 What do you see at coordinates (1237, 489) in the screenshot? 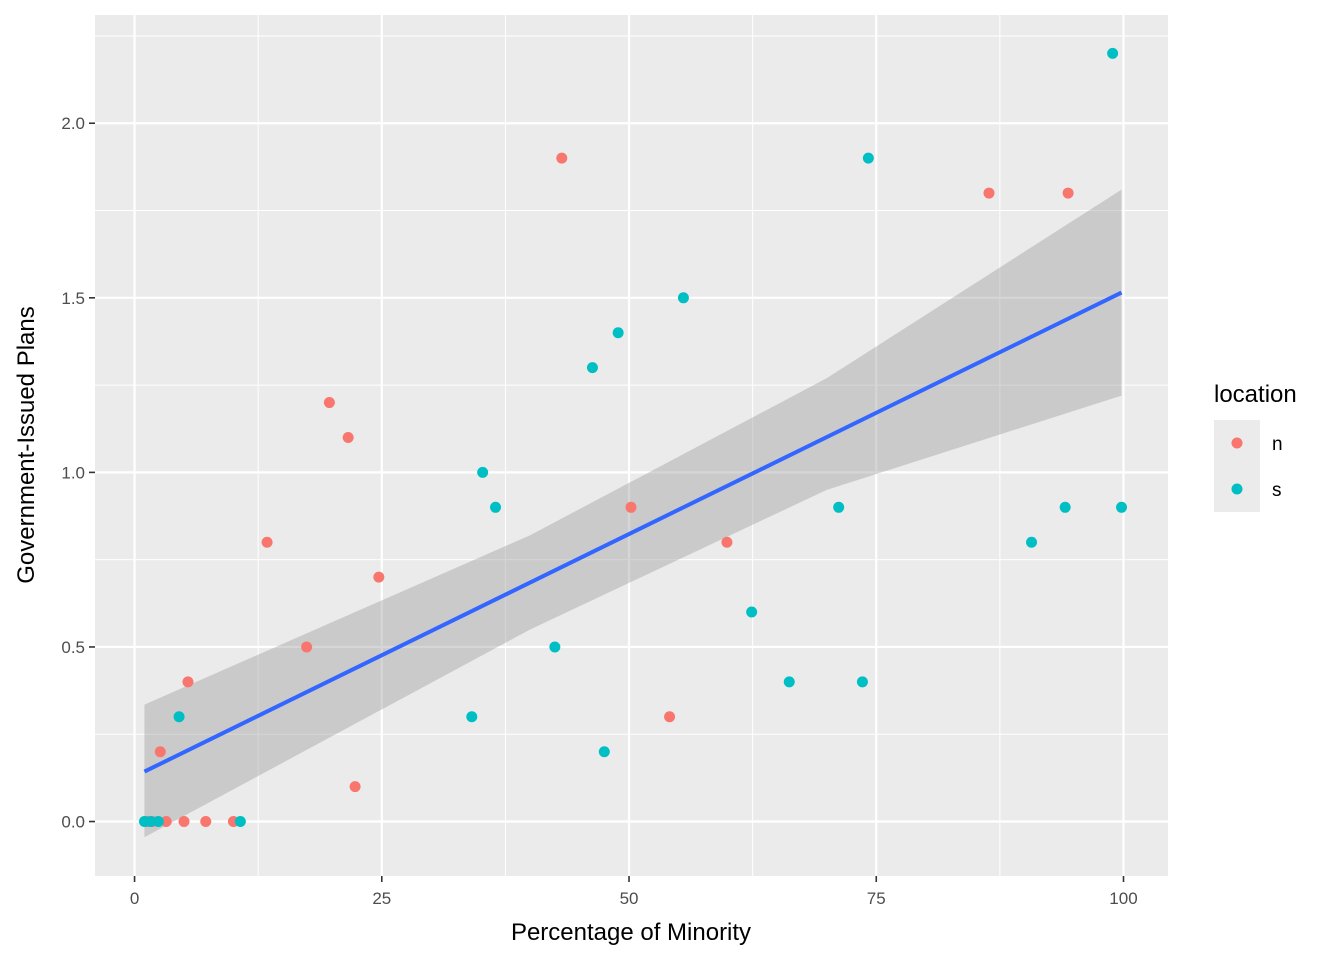
I see `legend-key-point-s` at bounding box center [1237, 489].